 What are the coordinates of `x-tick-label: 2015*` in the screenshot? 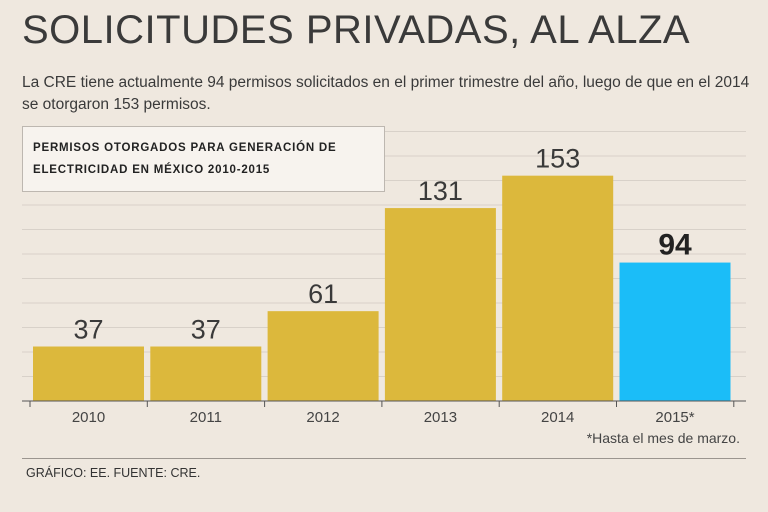 It's located at (674, 417).